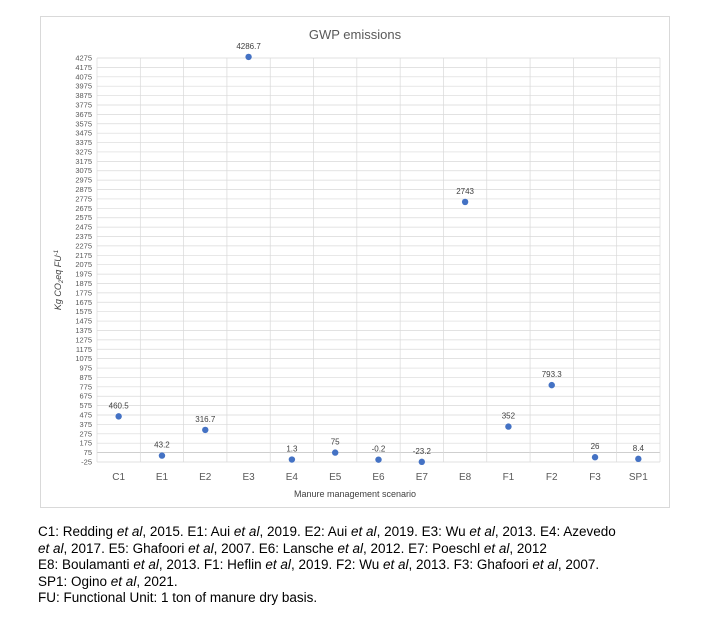 The image size is (720, 622). I want to click on y-tick-label: 3675, so click(83, 114).